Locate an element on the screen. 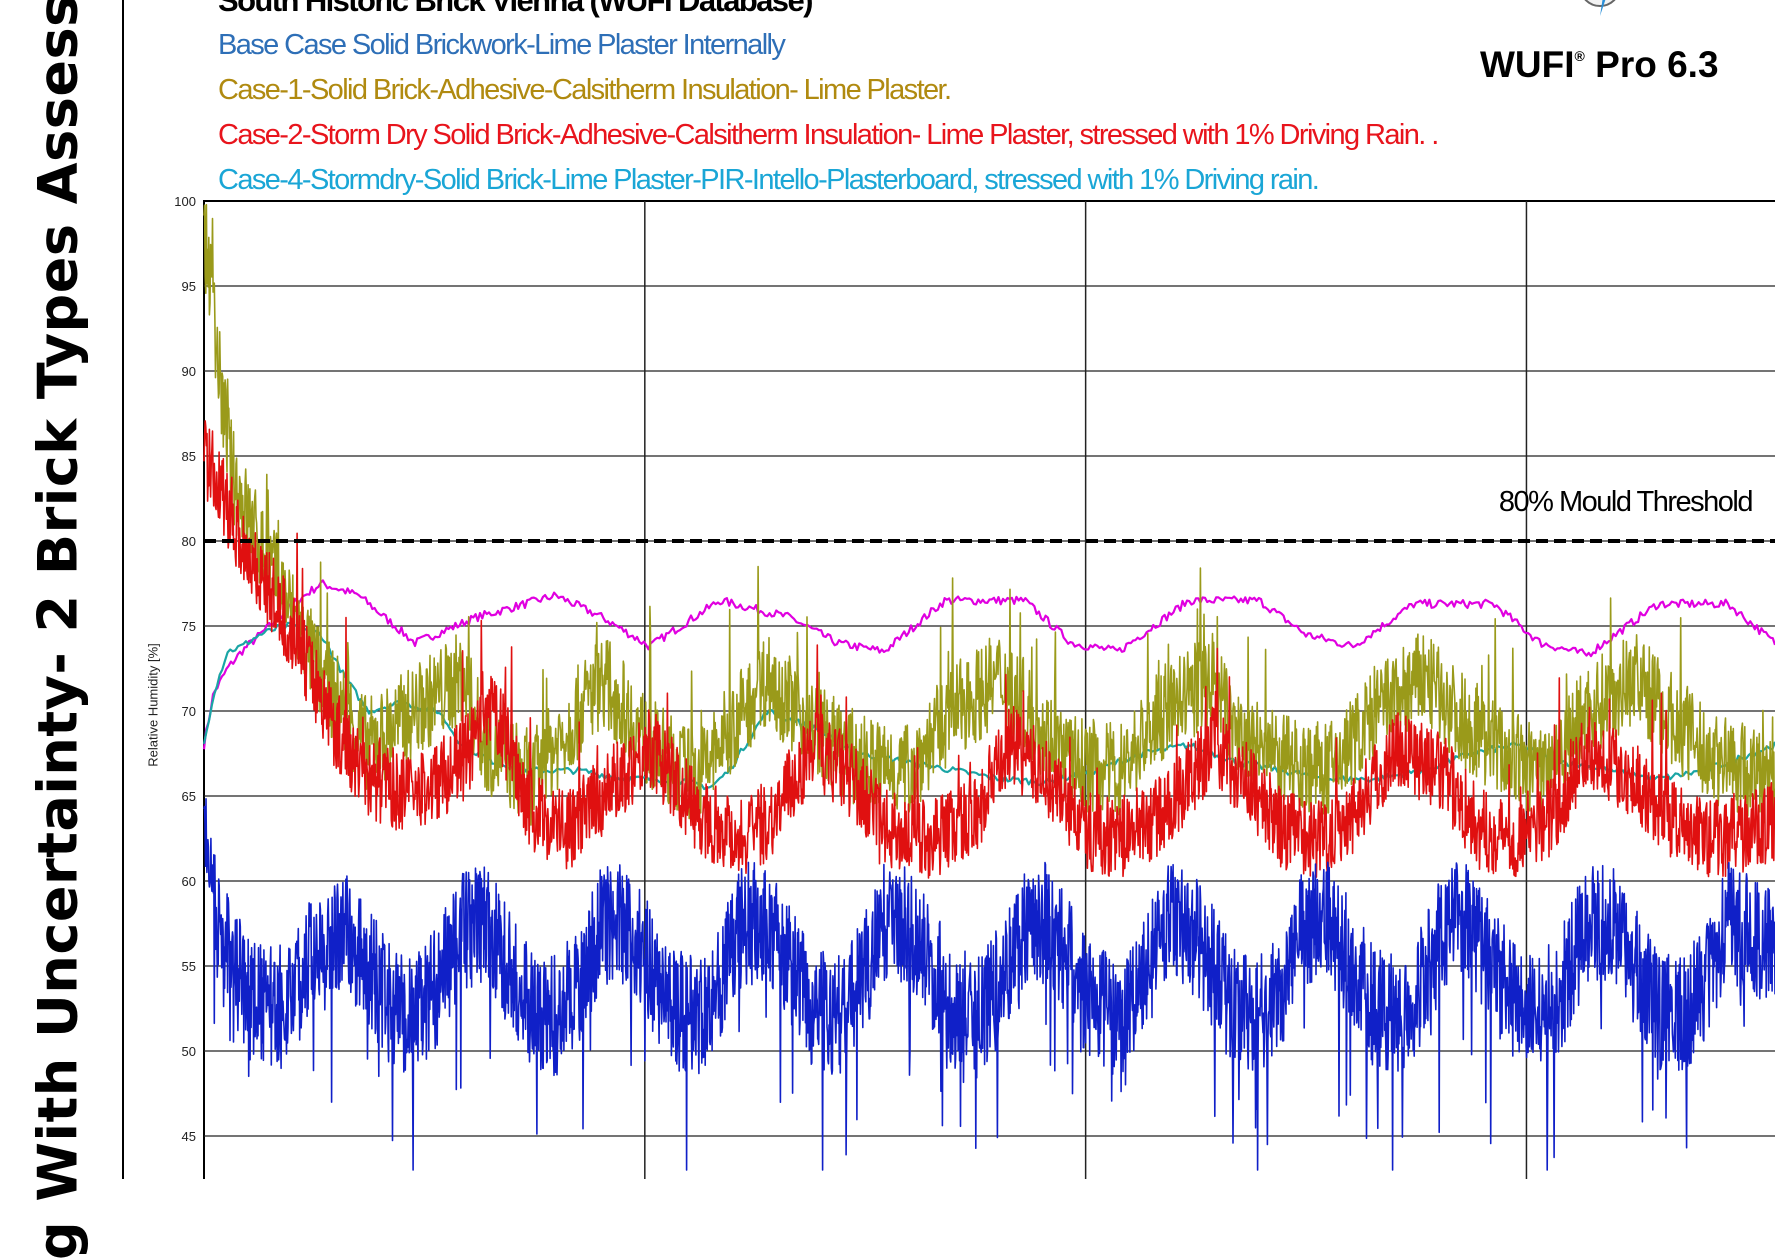 The width and height of the screenshot is (1775, 1260). series-line-magenta is located at coordinates (988, 664).